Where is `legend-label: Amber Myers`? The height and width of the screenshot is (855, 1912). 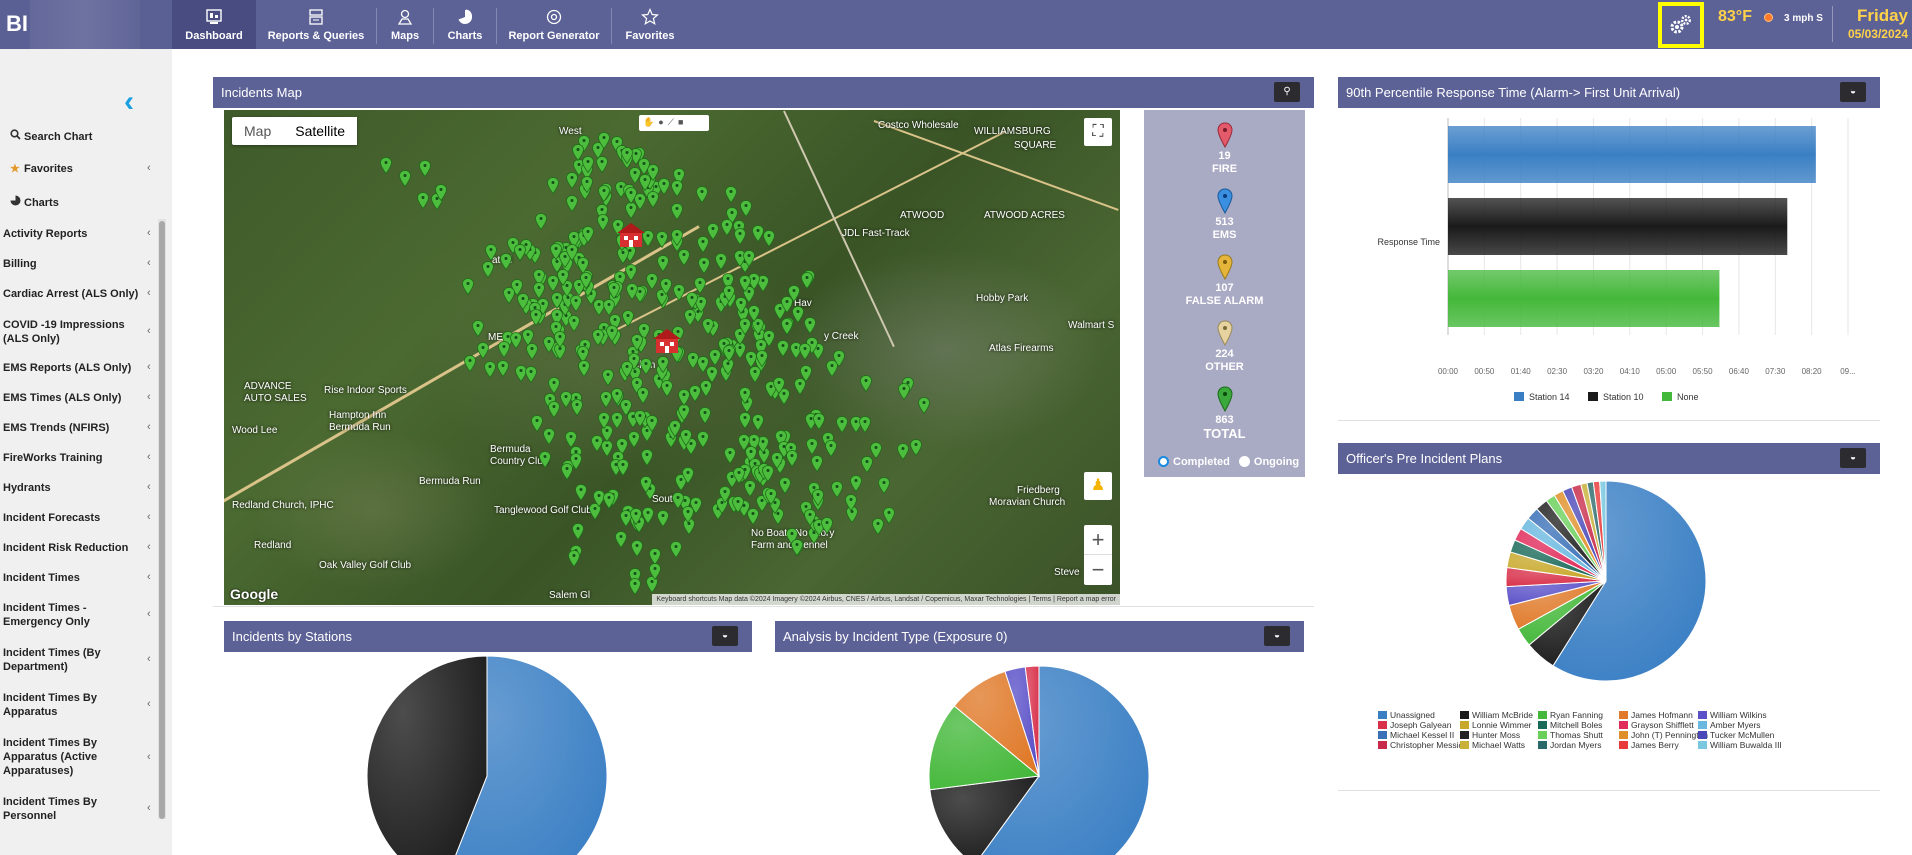
legend-label: Amber Myers is located at coordinates (1735, 725).